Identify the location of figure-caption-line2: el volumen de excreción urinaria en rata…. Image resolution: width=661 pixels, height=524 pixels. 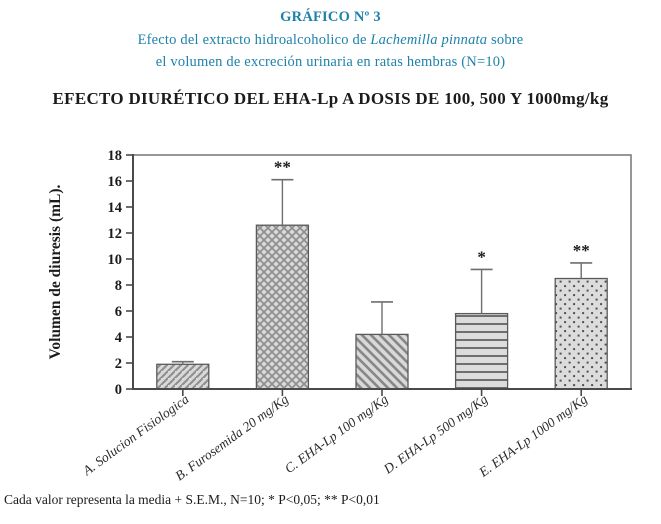
(330, 62).